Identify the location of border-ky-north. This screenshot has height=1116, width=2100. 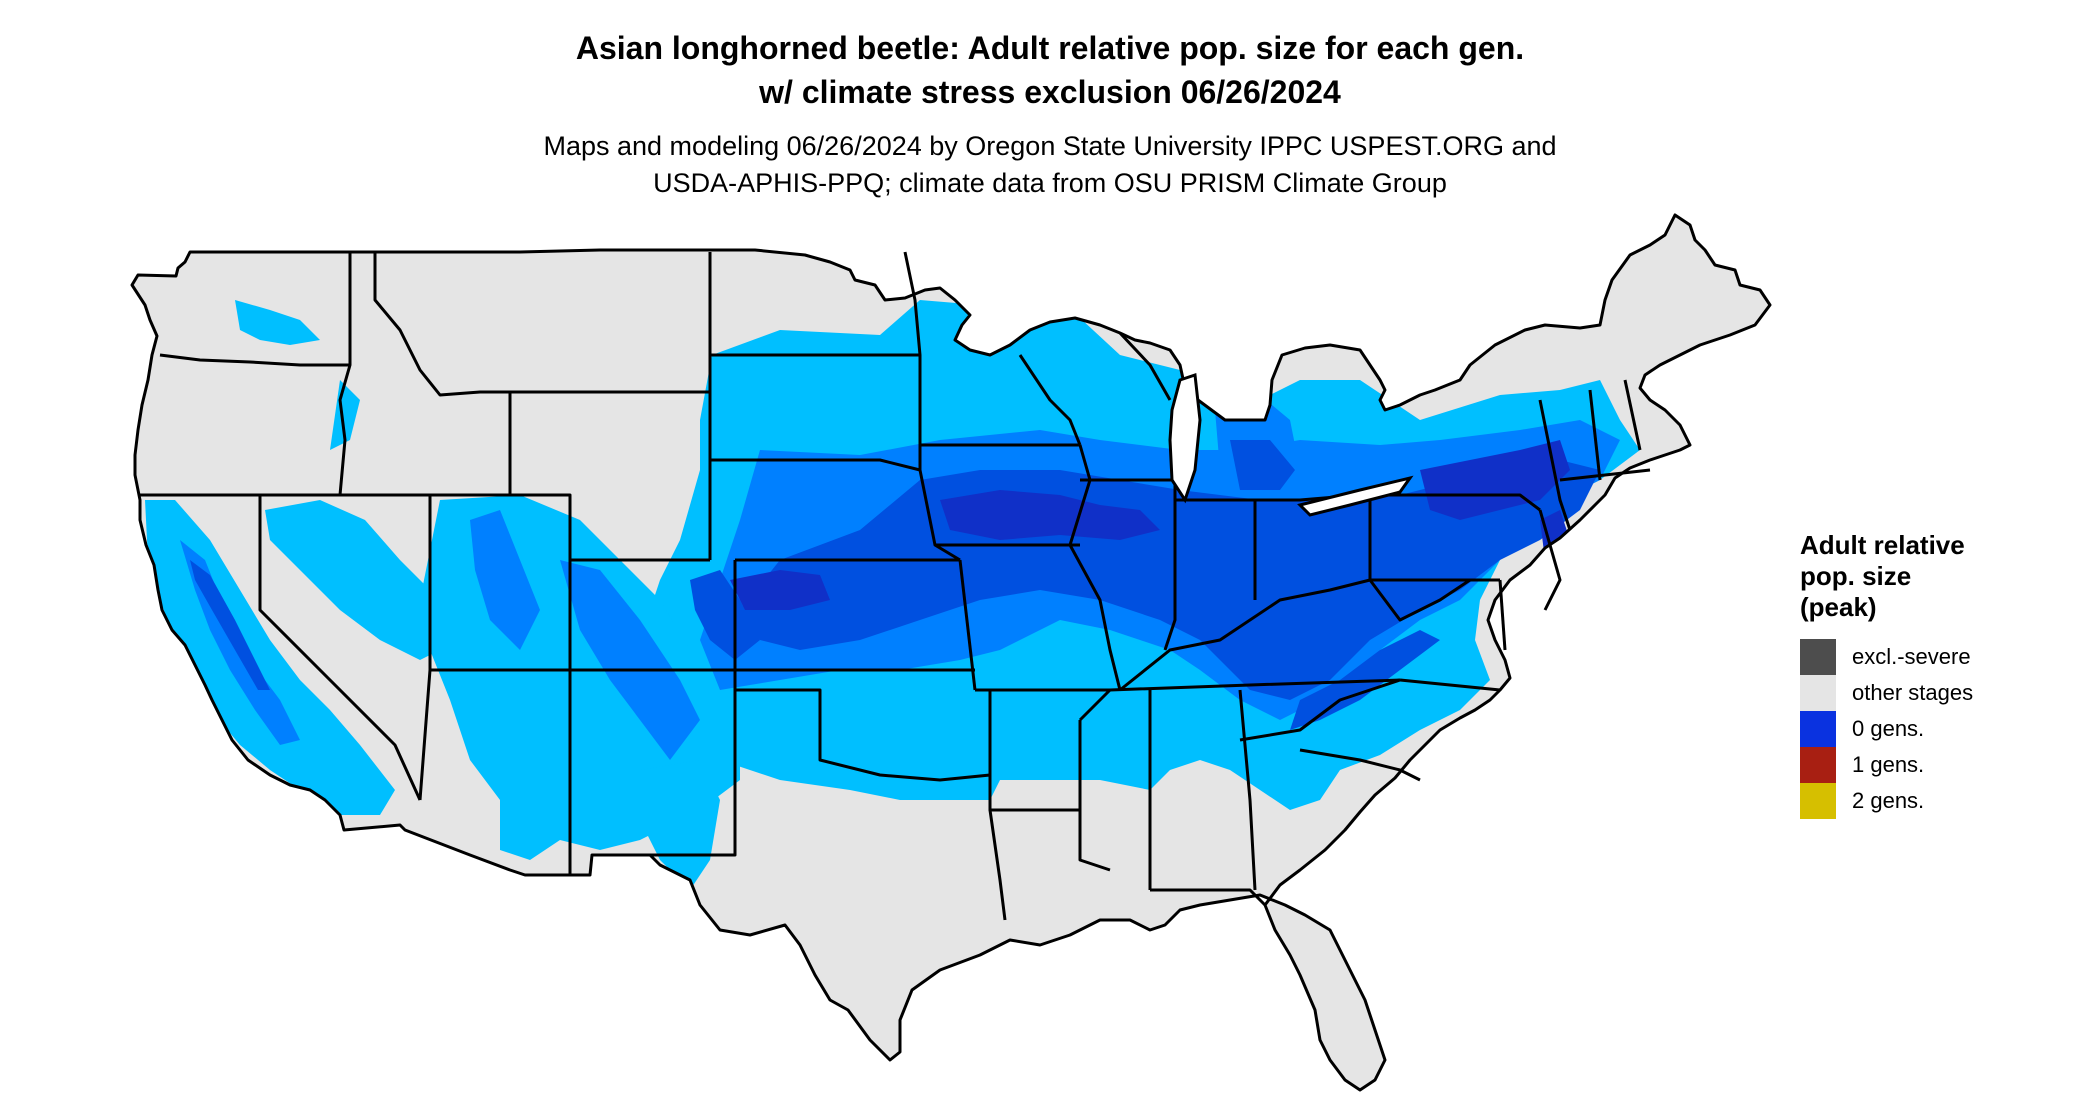
(1245, 635).